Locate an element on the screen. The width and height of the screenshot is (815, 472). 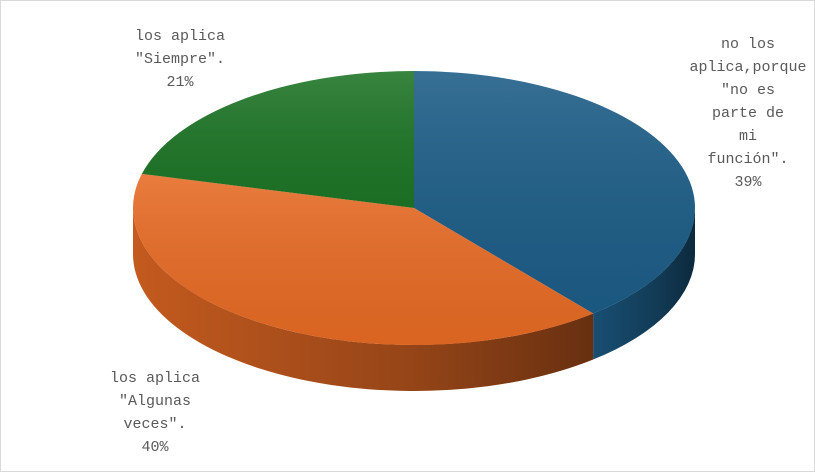
slice-side-shade is located at coordinates (644, 284).